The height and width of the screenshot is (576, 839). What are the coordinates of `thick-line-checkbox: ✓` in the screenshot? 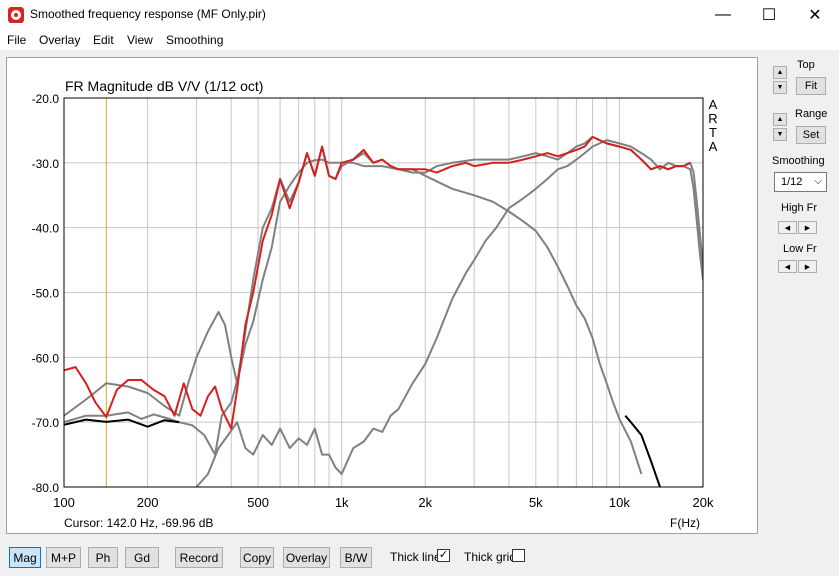 It's located at (443, 555).